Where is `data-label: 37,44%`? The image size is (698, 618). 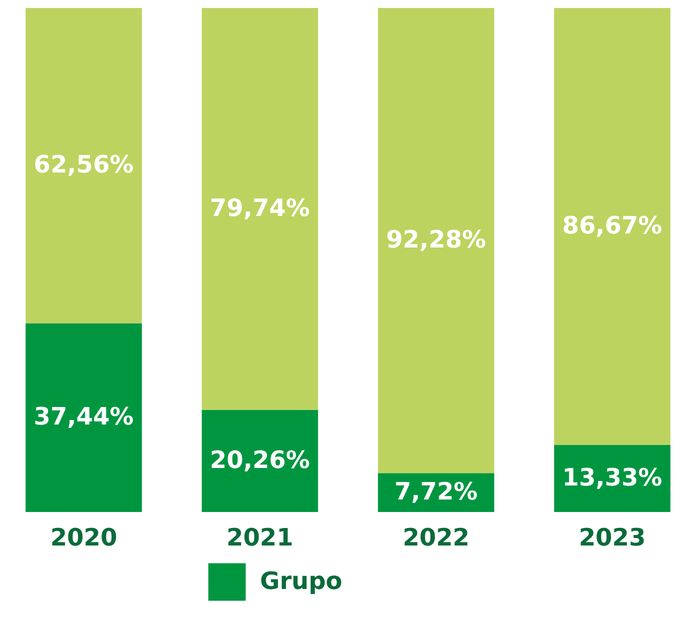
data-label: 37,44% is located at coordinates (84, 416).